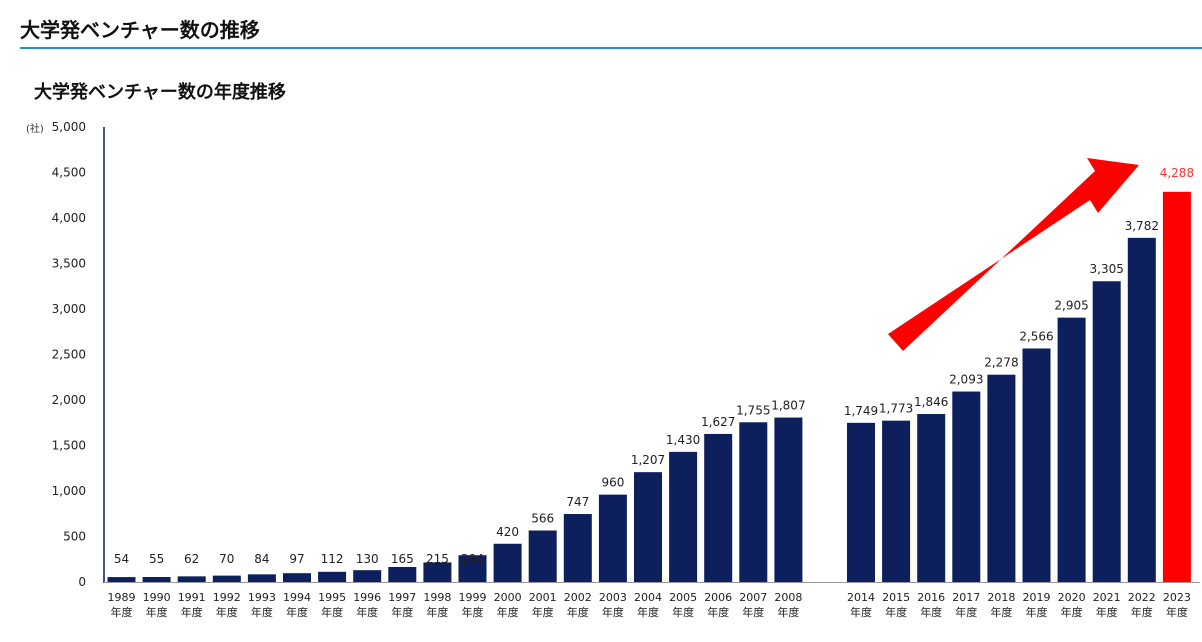 The height and width of the screenshot is (642, 1202). I want to click on x-tick-label: 1997, so click(402, 597).